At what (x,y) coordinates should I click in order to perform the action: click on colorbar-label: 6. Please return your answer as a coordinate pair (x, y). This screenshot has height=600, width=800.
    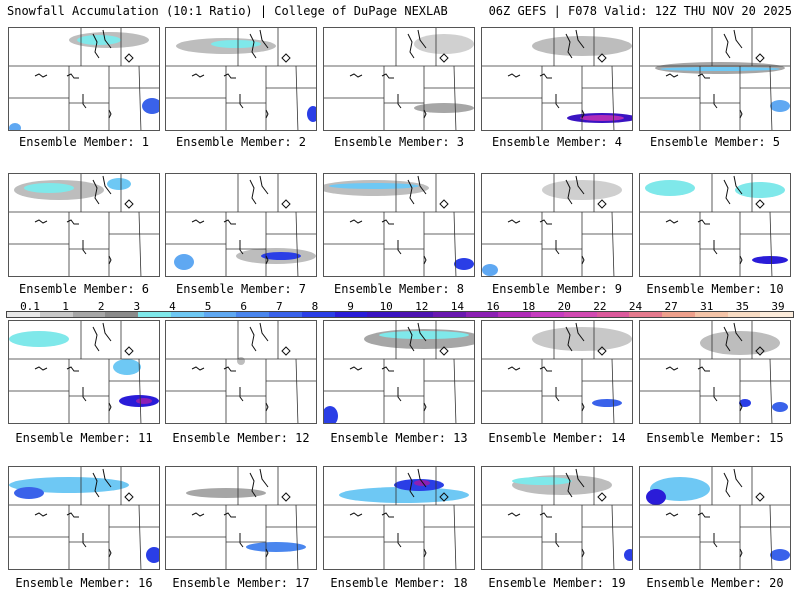
    Looking at the image, I should click on (244, 306).